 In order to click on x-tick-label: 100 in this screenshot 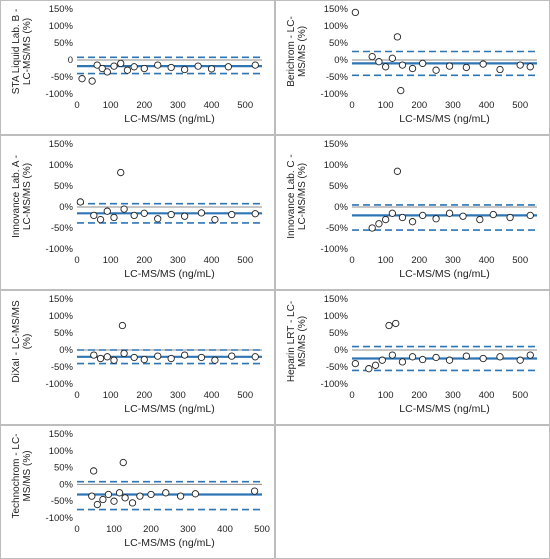, I will do `click(114, 529)`.